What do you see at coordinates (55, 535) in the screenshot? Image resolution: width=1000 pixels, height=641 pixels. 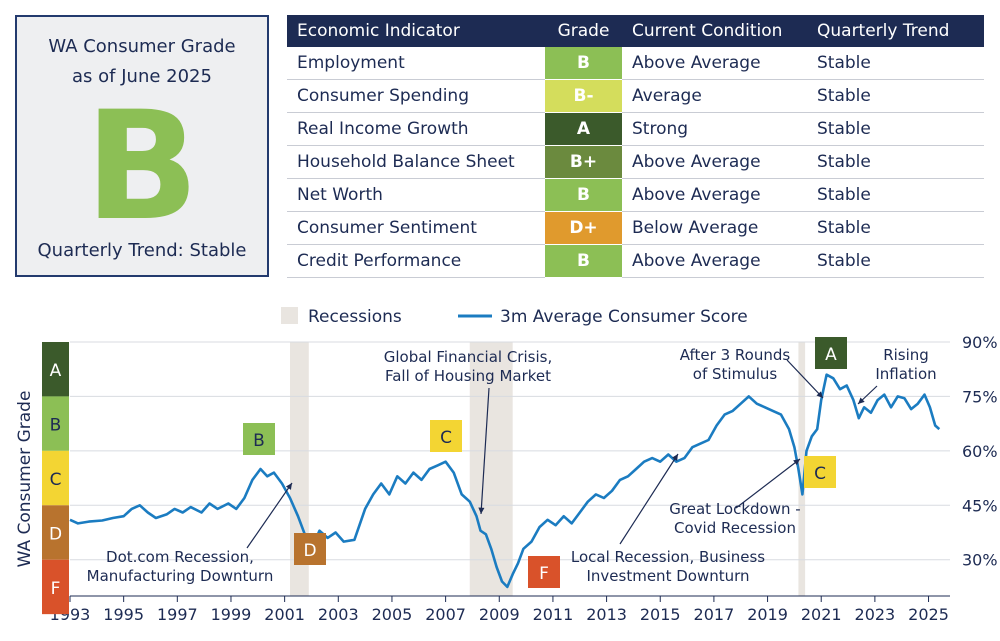 I see `grade-band-label: D` at bounding box center [55, 535].